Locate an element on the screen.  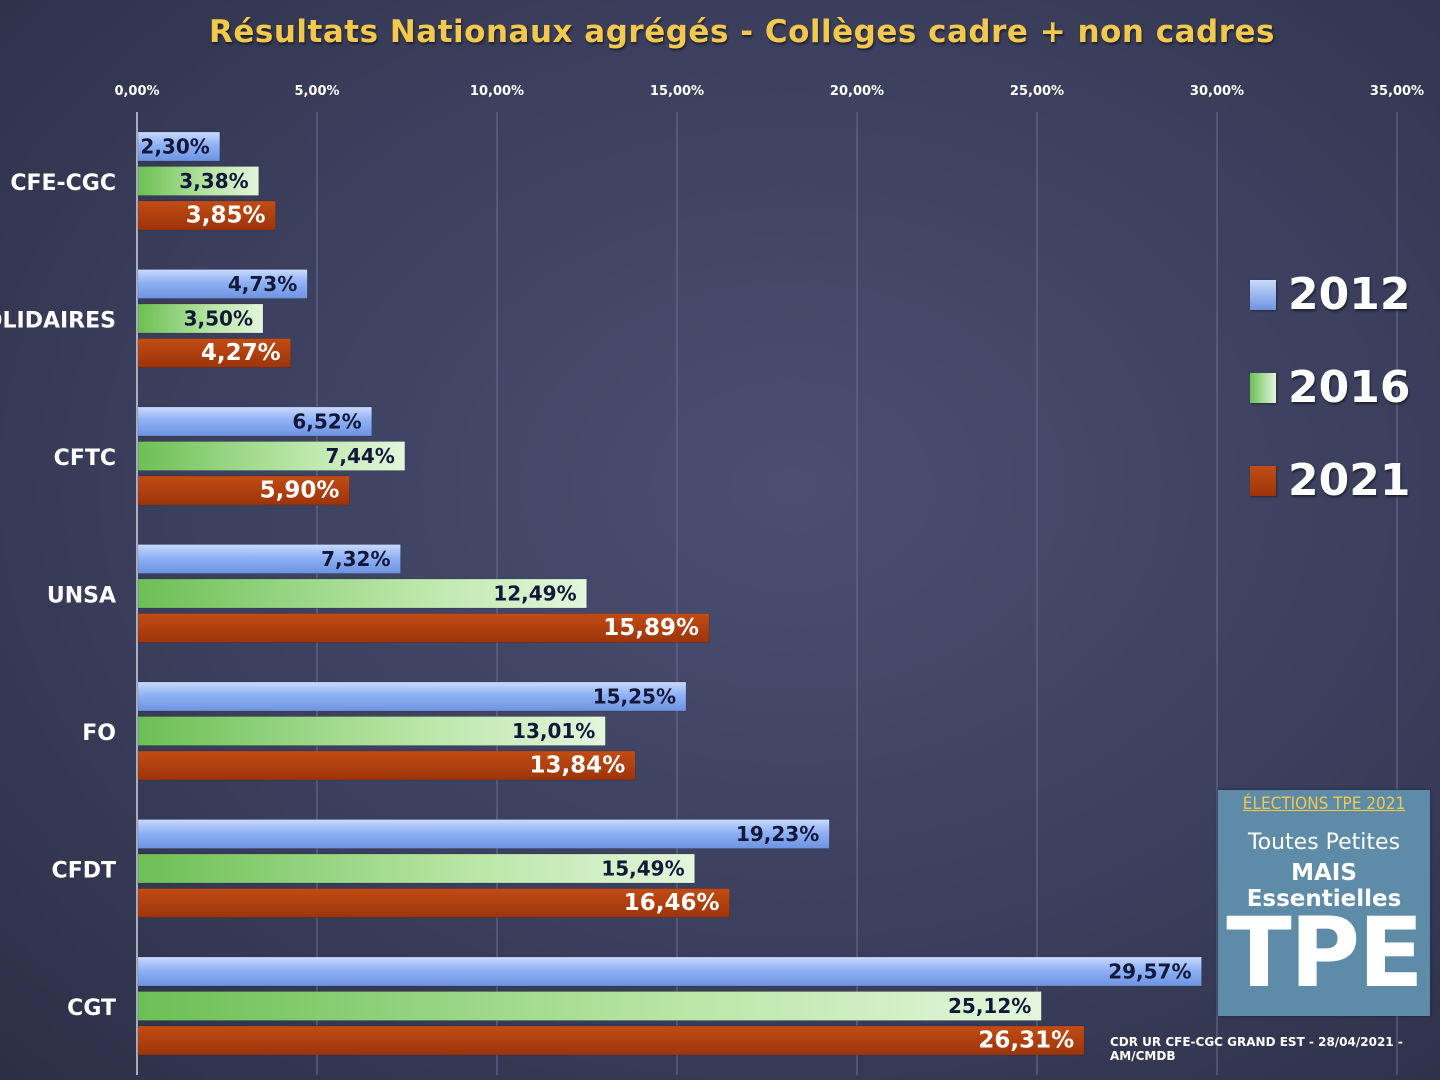
category-label: CFTC is located at coordinates (85, 458).